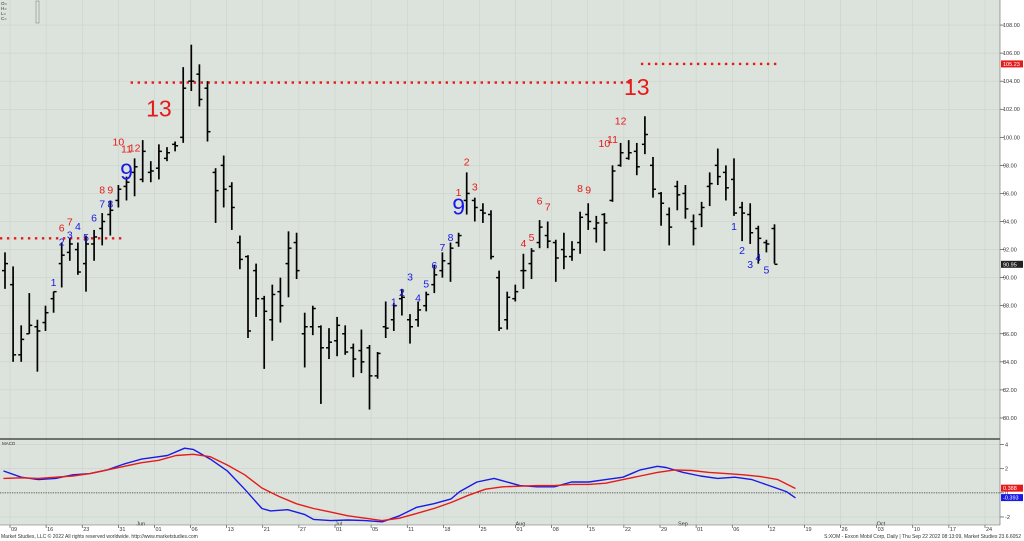 The height and width of the screenshot is (541, 1024). What do you see at coordinates (78, 227) in the screenshot?
I see `sequential-count-label: 4` at bounding box center [78, 227].